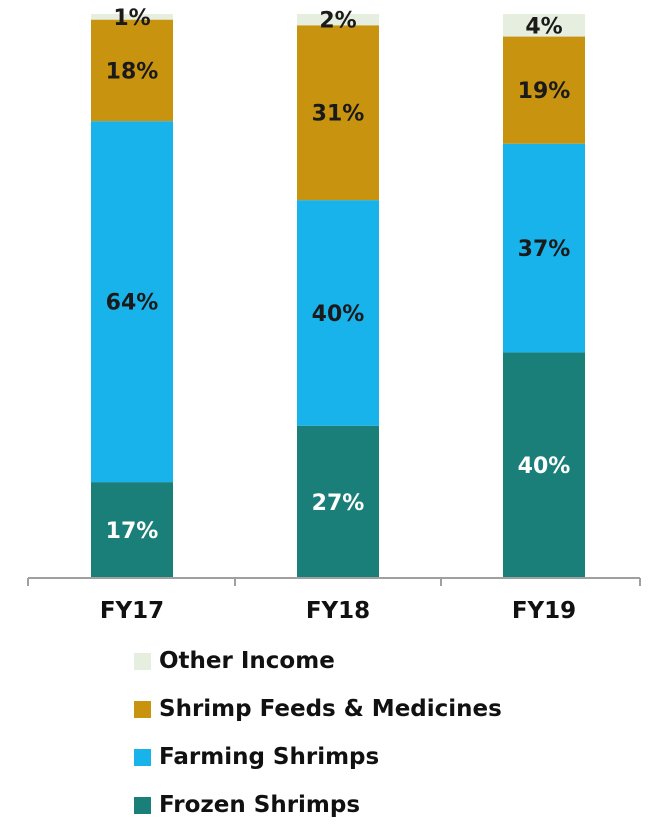  I want to click on data-label: 37%, so click(544, 249).